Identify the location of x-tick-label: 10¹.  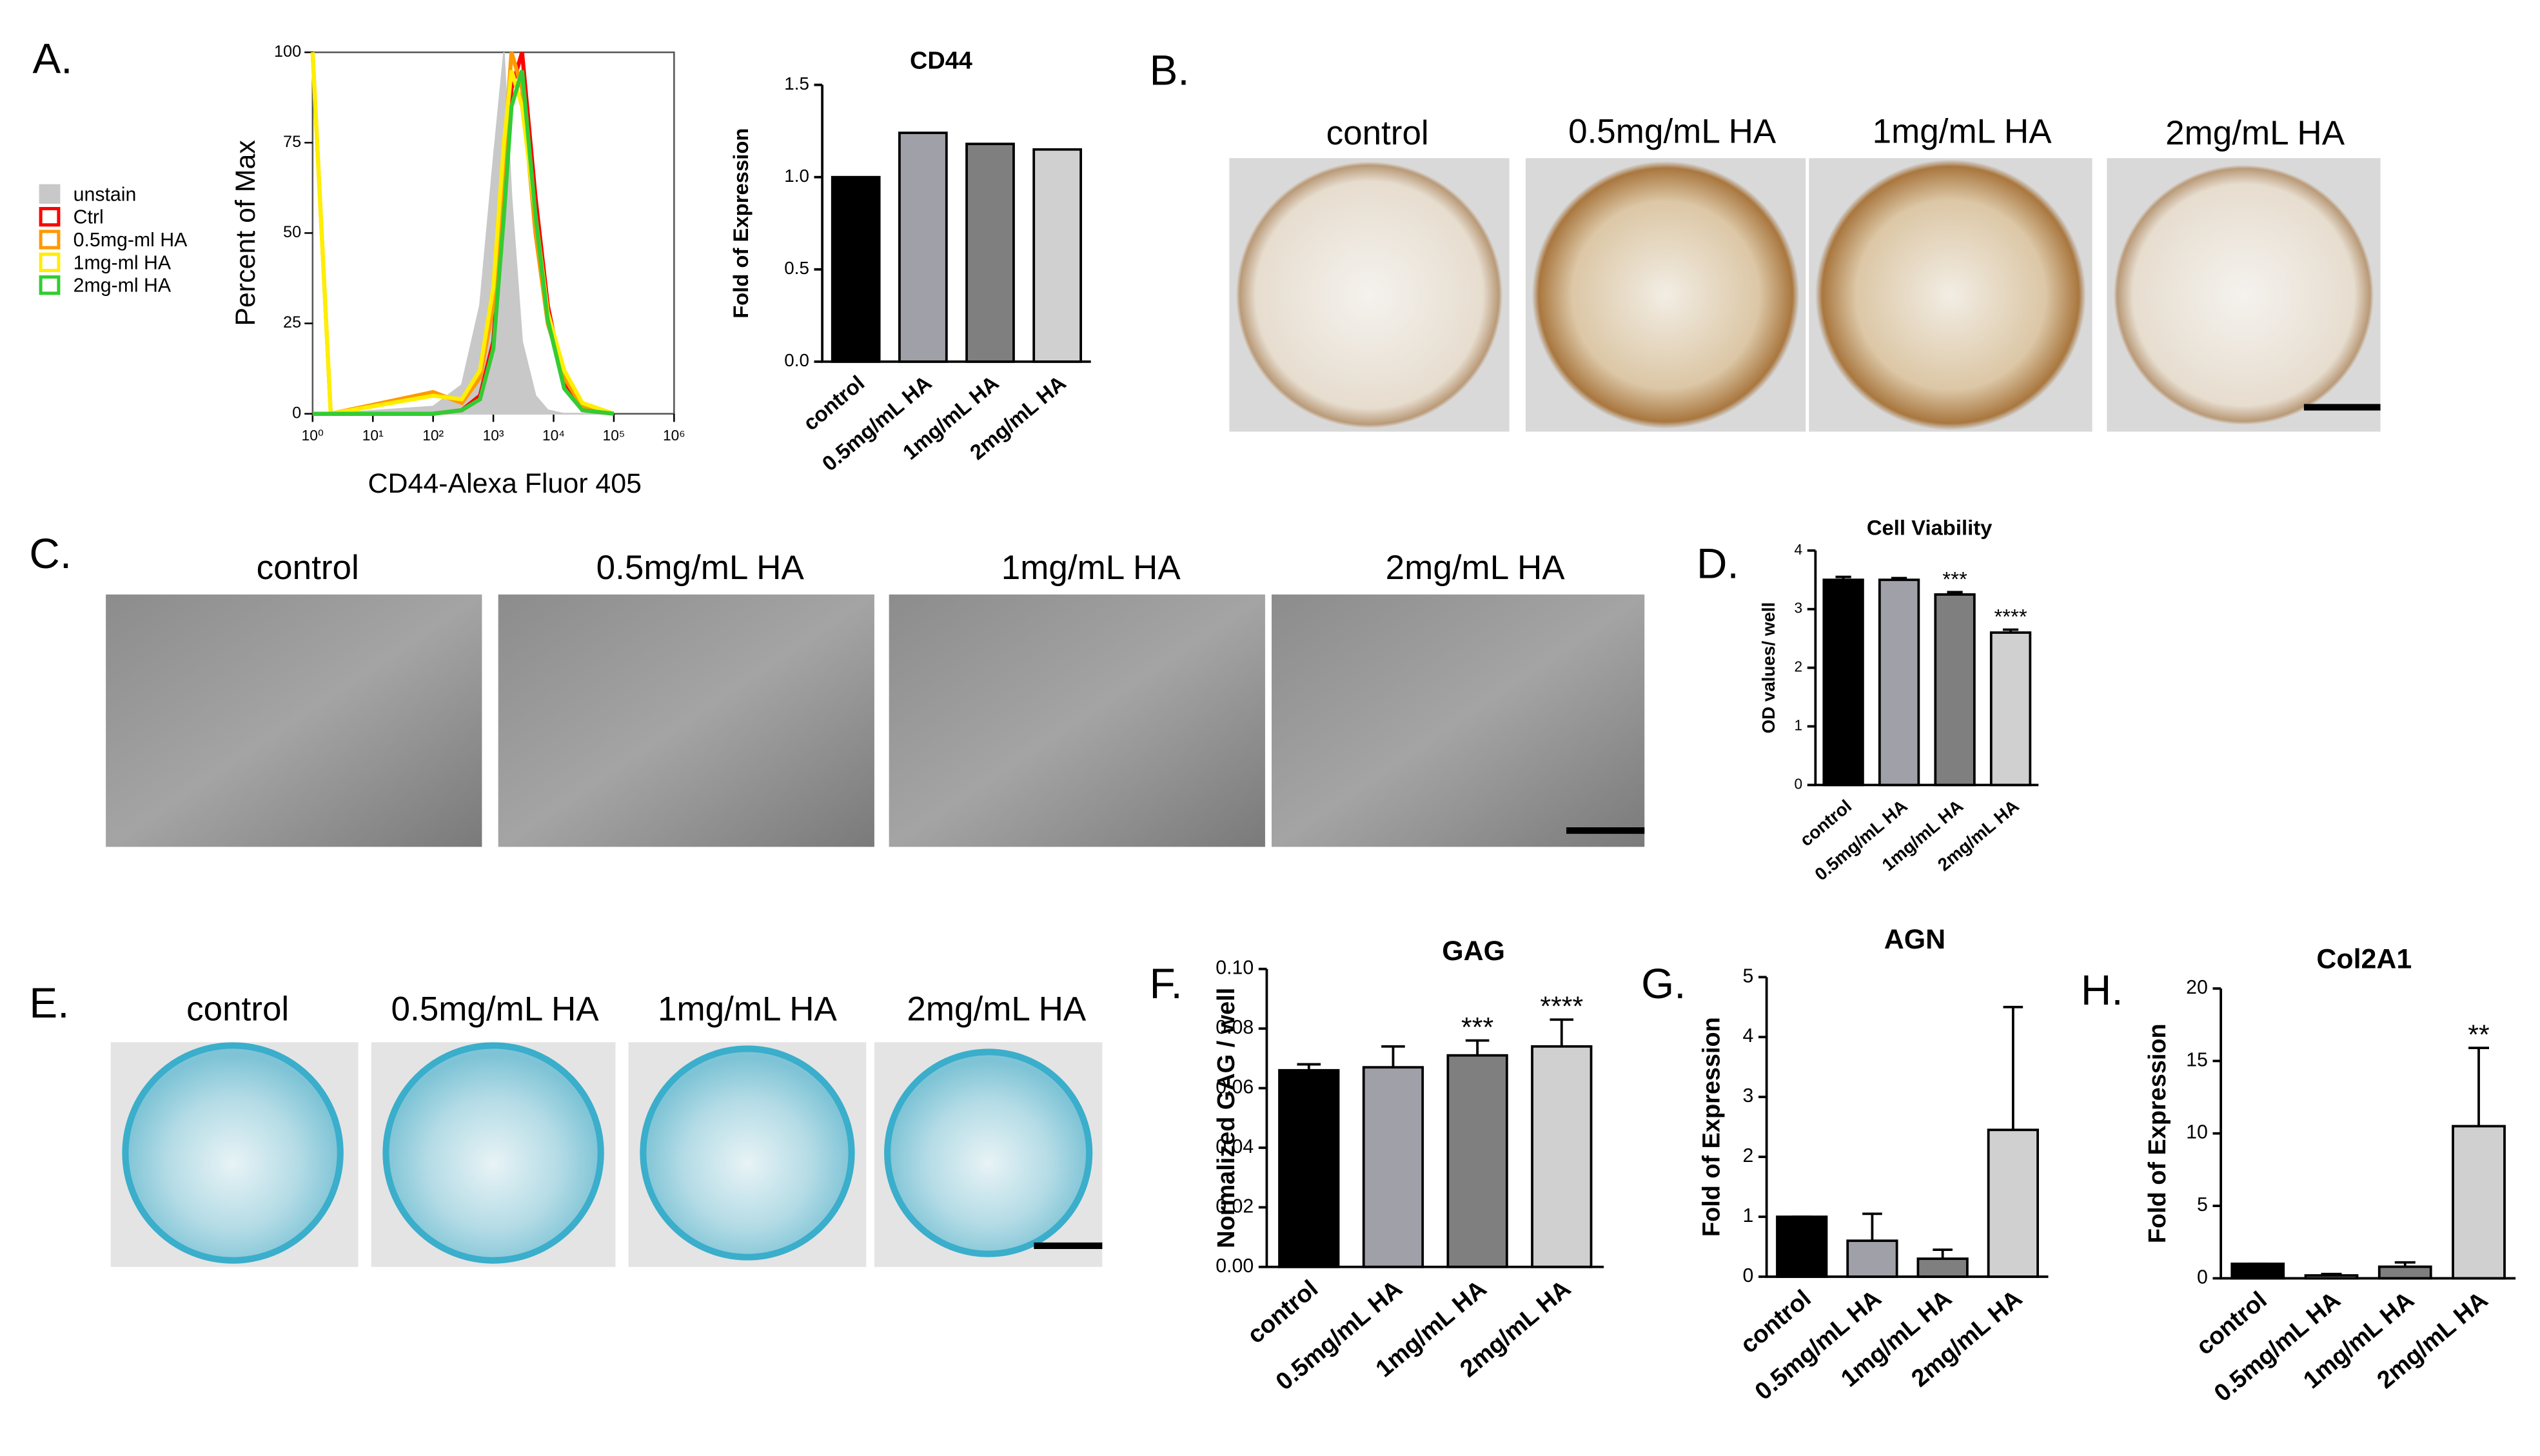
(373, 435).